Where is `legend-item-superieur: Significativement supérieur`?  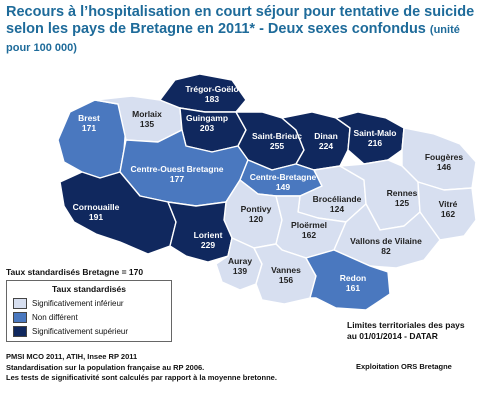 legend-item-superieur: Significativement supérieur is located at coordinates (70, 331).